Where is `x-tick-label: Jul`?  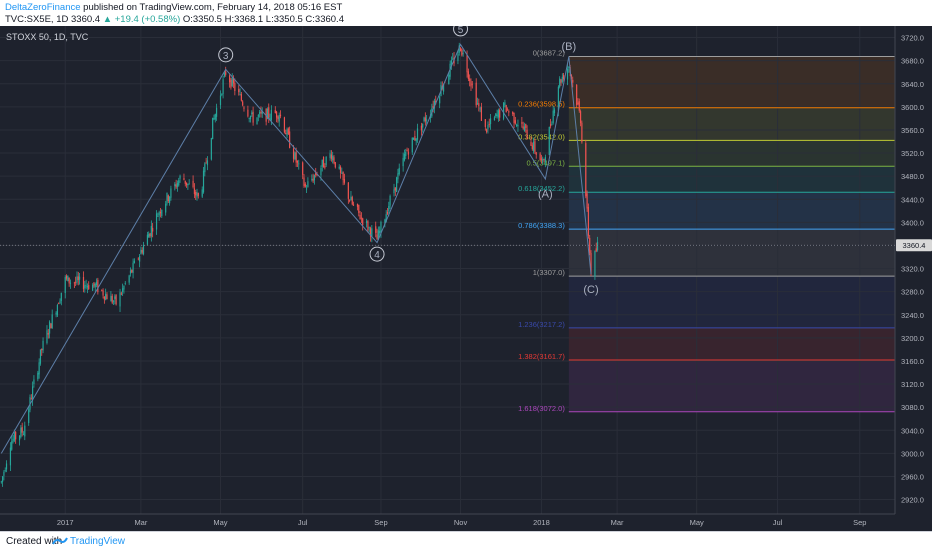 x-tick-label: Jul is located at coordinates (303, 522).